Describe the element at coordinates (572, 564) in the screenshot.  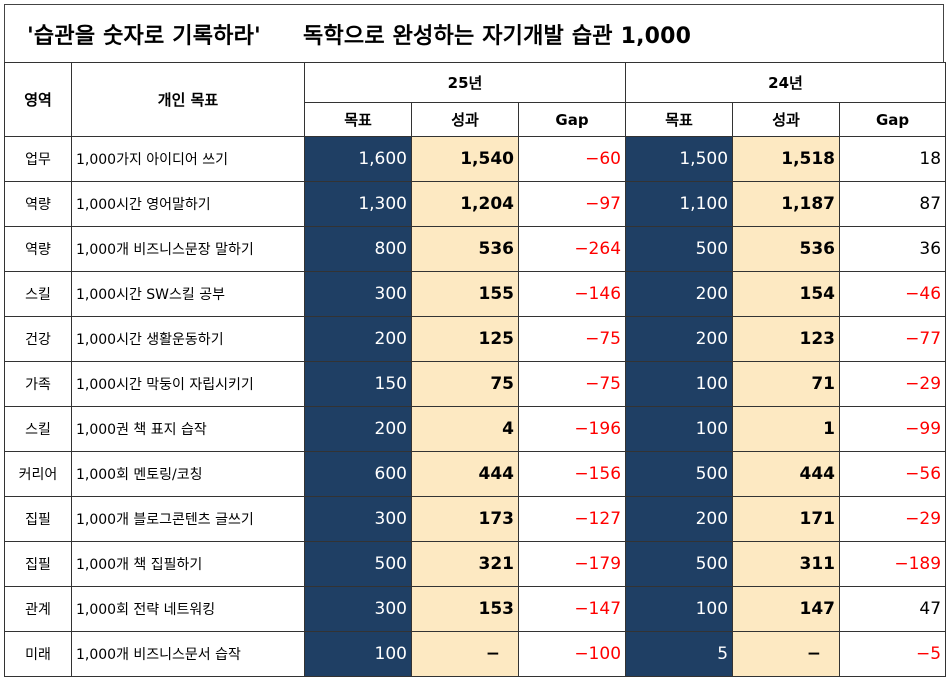
I see `gap-25-cell: −179` at that location.